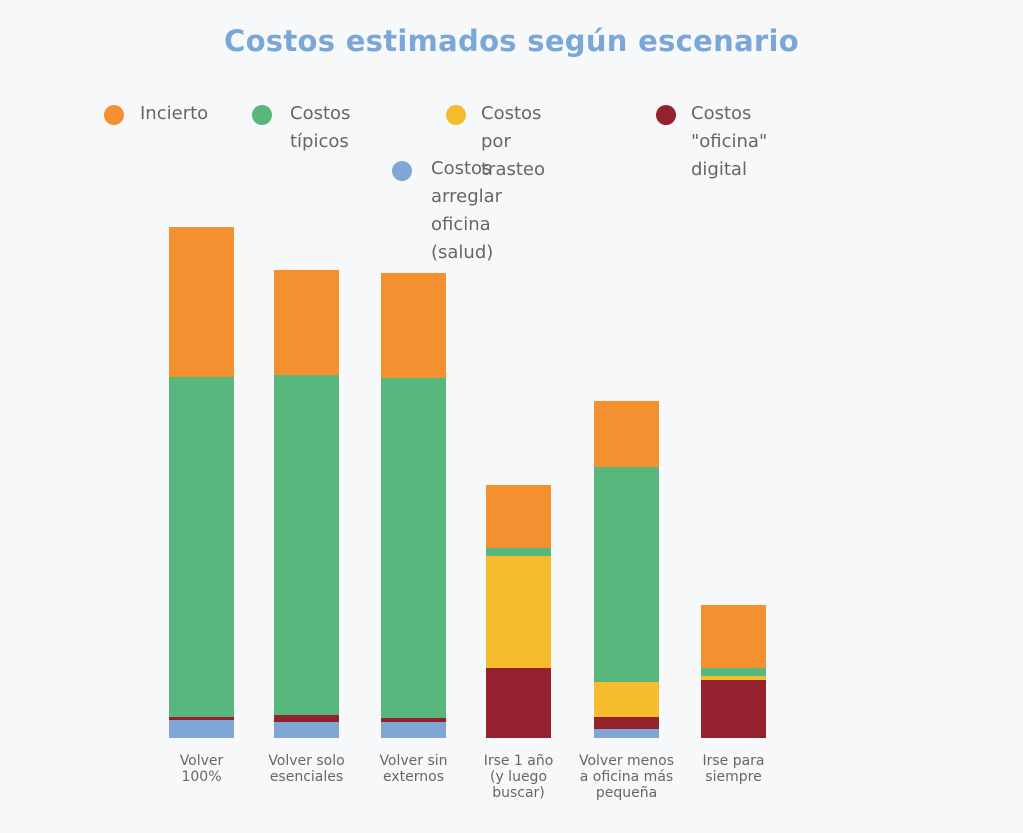 The width and height of the screenshot is (1023, 833). Describe the element at coordinates (202, 769) in the screenshot. I see `x-tick-label: Volver 100%` at that location.